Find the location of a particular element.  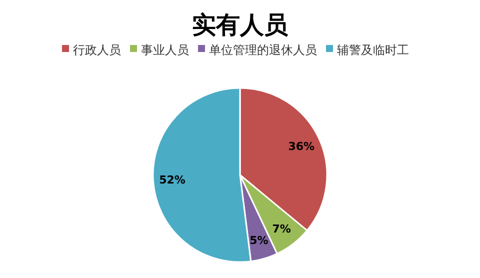

title: 实有人员 is located at coordinates (240, 24).